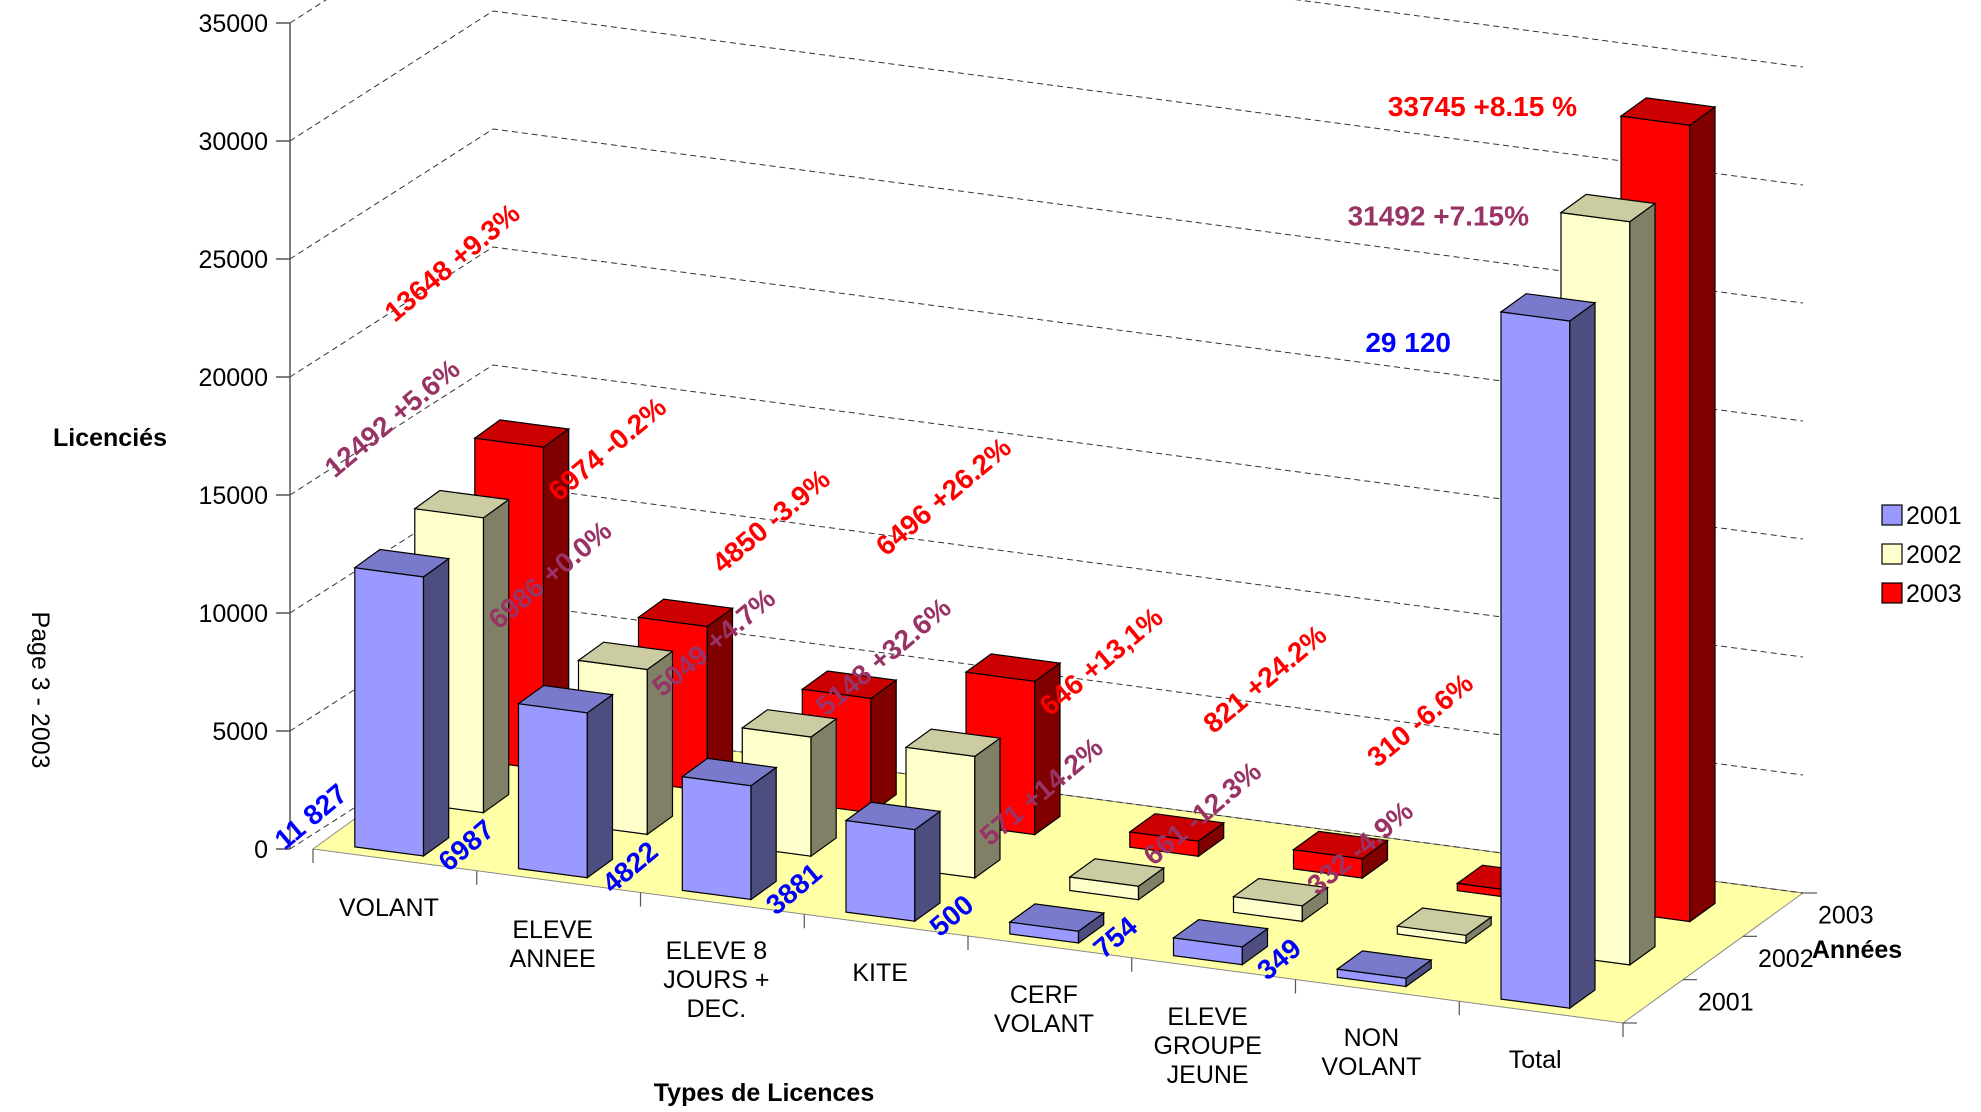 Image resolution: width=1981 pixels, height=1112 pixels. What do you see at coordinates (1857, 950) in the screenshot?
I see `z-axis-label: Années` at bounding box center [1857, 950].